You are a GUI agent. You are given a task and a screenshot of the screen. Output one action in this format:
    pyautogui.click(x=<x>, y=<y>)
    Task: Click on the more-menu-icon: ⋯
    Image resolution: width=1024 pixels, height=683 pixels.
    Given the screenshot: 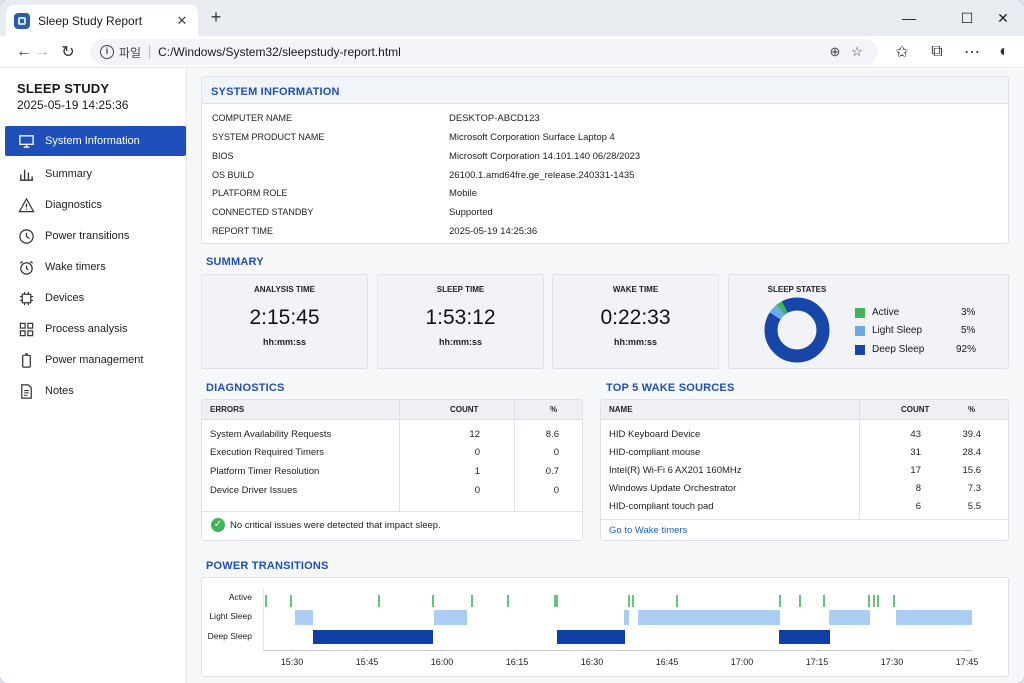 What is the action you would take?
    pyautogui.click(x=972, y=52)
    